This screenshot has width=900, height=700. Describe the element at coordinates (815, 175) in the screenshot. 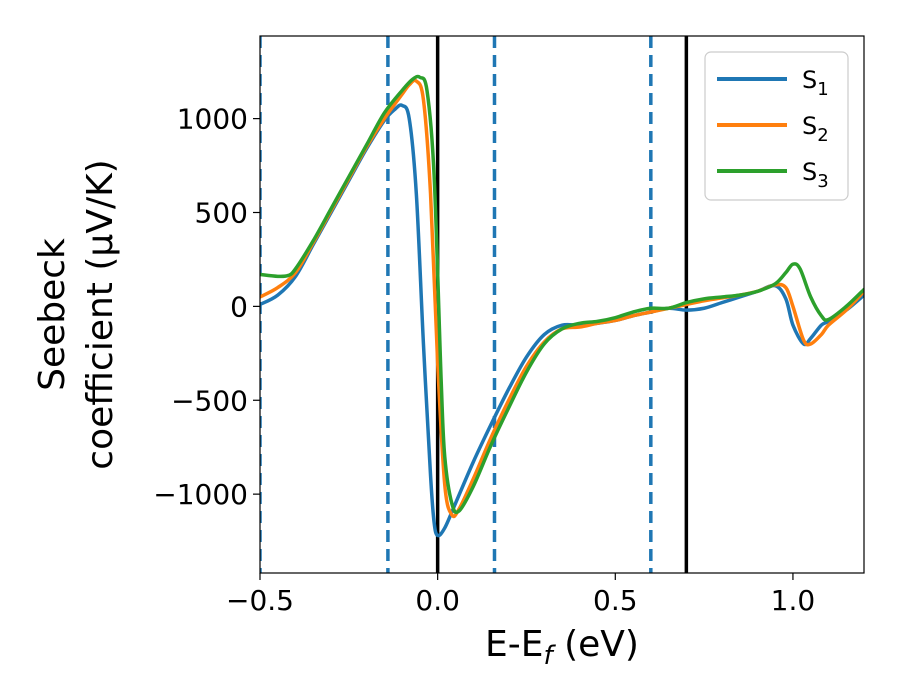

I see `legend-label-s3: S3` at that location.